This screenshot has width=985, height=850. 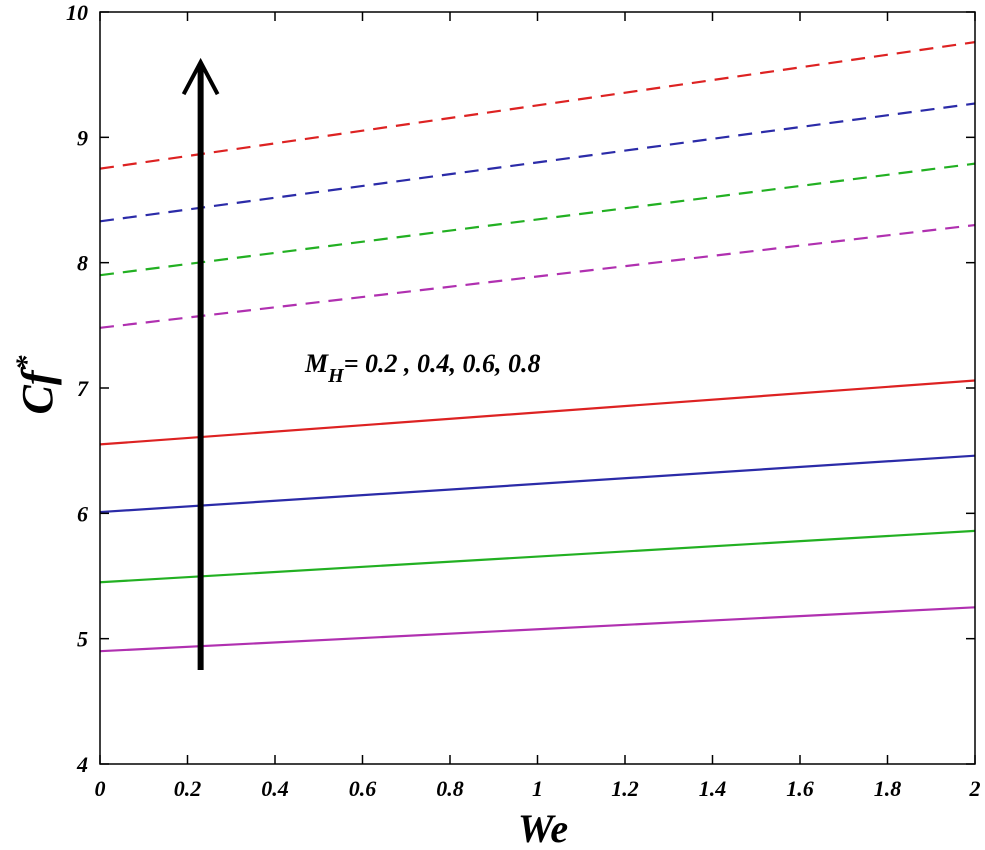 What do you see at coordinates (537, 412) in the screenshot?
I see `series-line-1-solid` at bounding box center [537, 412].